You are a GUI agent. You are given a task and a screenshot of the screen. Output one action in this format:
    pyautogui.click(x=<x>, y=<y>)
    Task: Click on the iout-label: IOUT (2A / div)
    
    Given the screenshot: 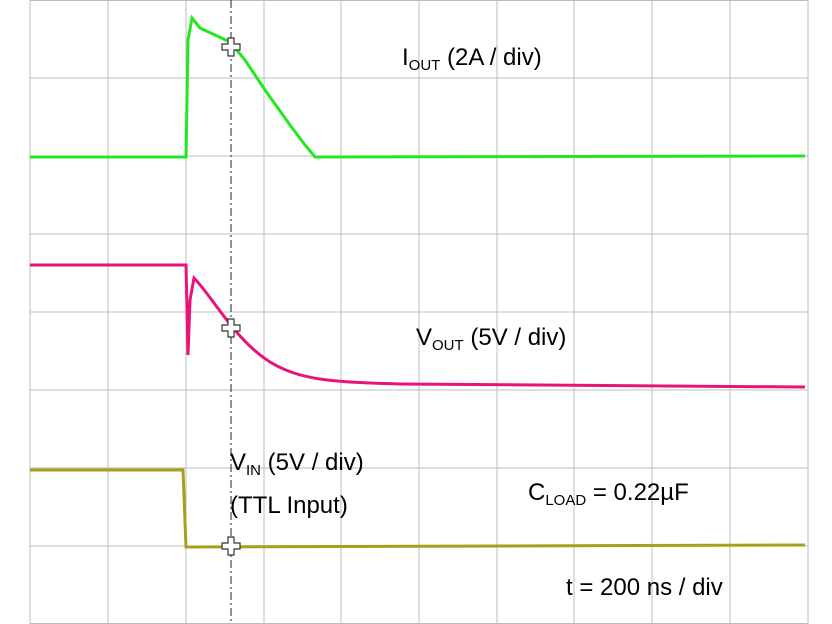 What is the action you would take?
    pyautogui.click(x=472, y=59)
    